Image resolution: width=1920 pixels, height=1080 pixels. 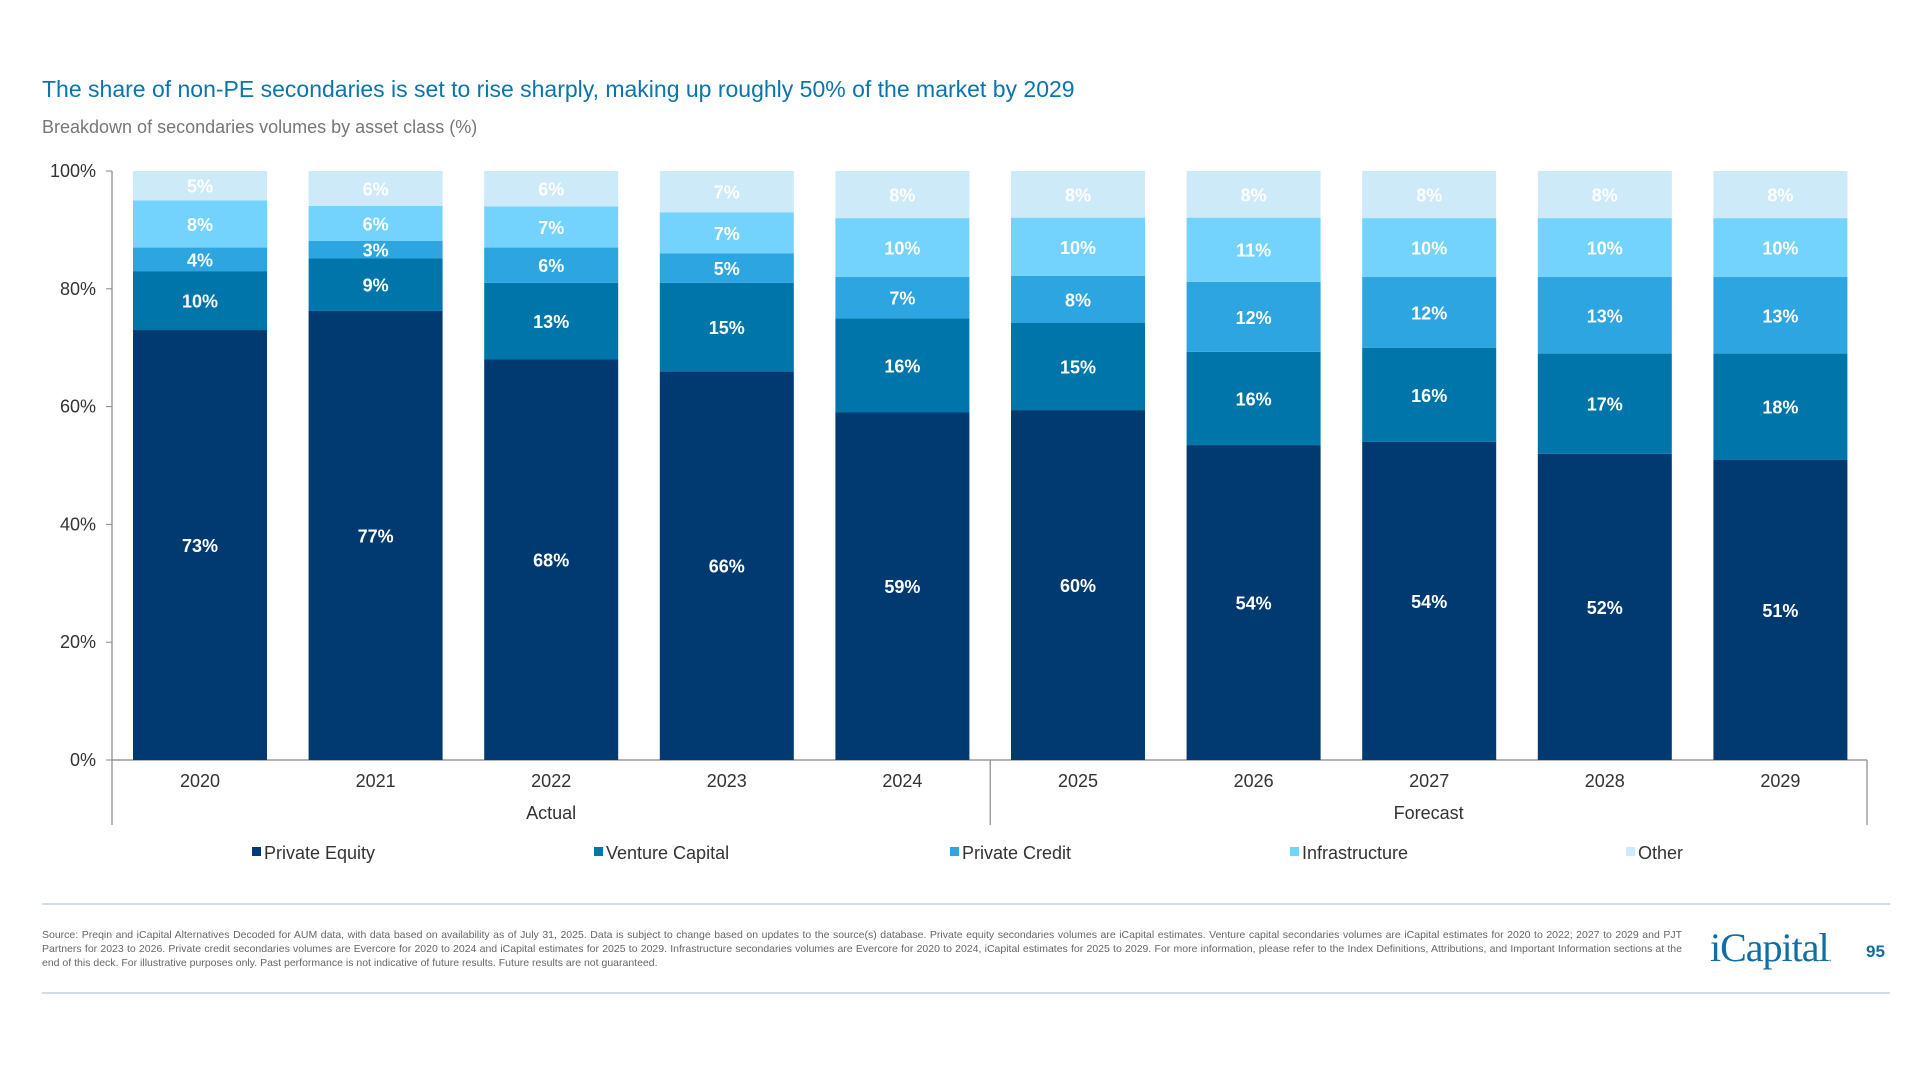 I want to click on x-tick-label: 2029, so click(x=1780, y=781).